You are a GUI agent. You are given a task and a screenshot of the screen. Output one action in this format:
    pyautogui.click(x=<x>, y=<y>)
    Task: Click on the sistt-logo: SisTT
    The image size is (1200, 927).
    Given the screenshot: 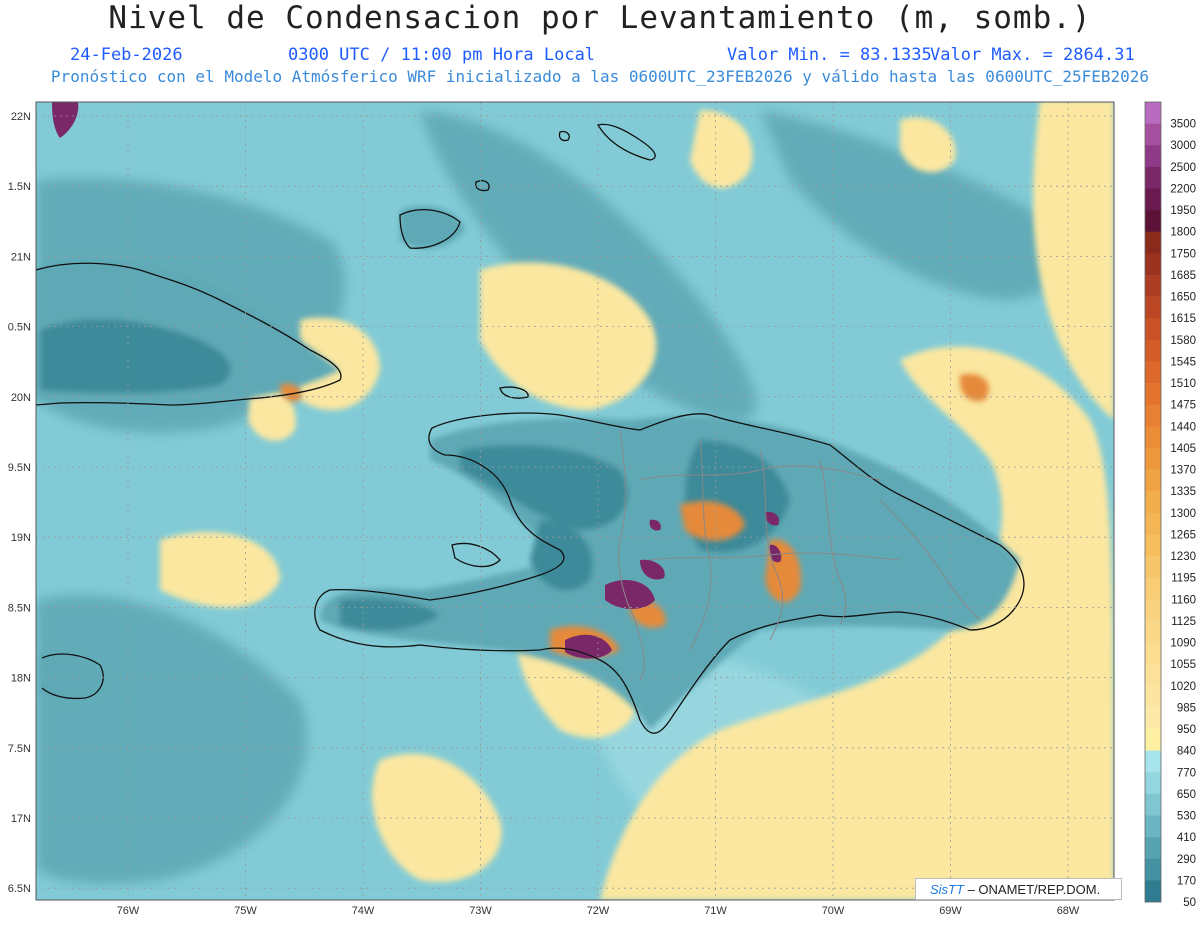 What is the action you would take?
    pyautogui.click(x=947, y=889)
    